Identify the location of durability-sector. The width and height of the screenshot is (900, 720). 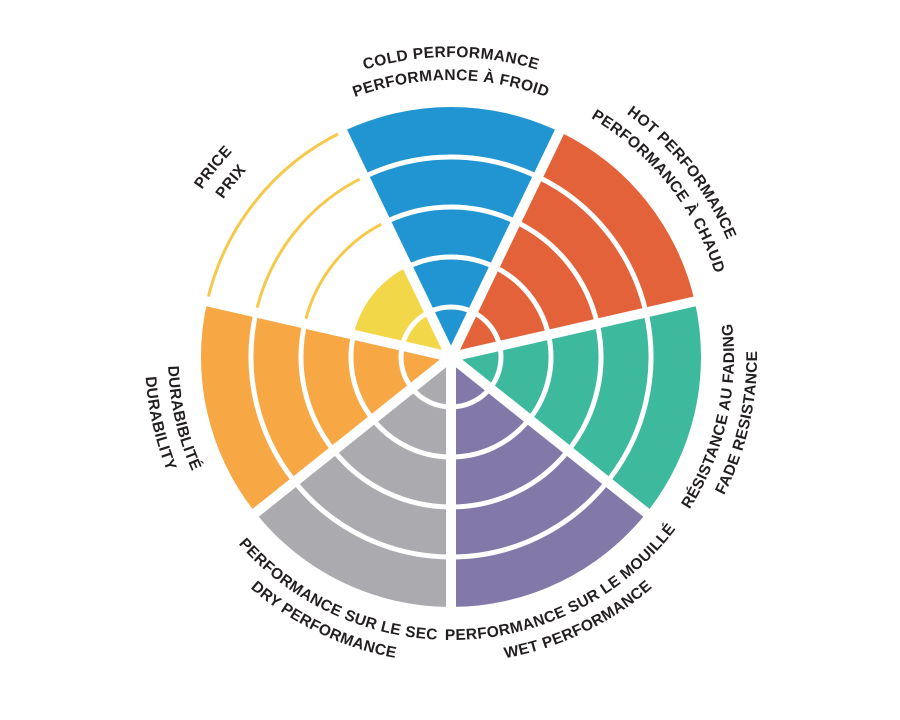
(326, 407).